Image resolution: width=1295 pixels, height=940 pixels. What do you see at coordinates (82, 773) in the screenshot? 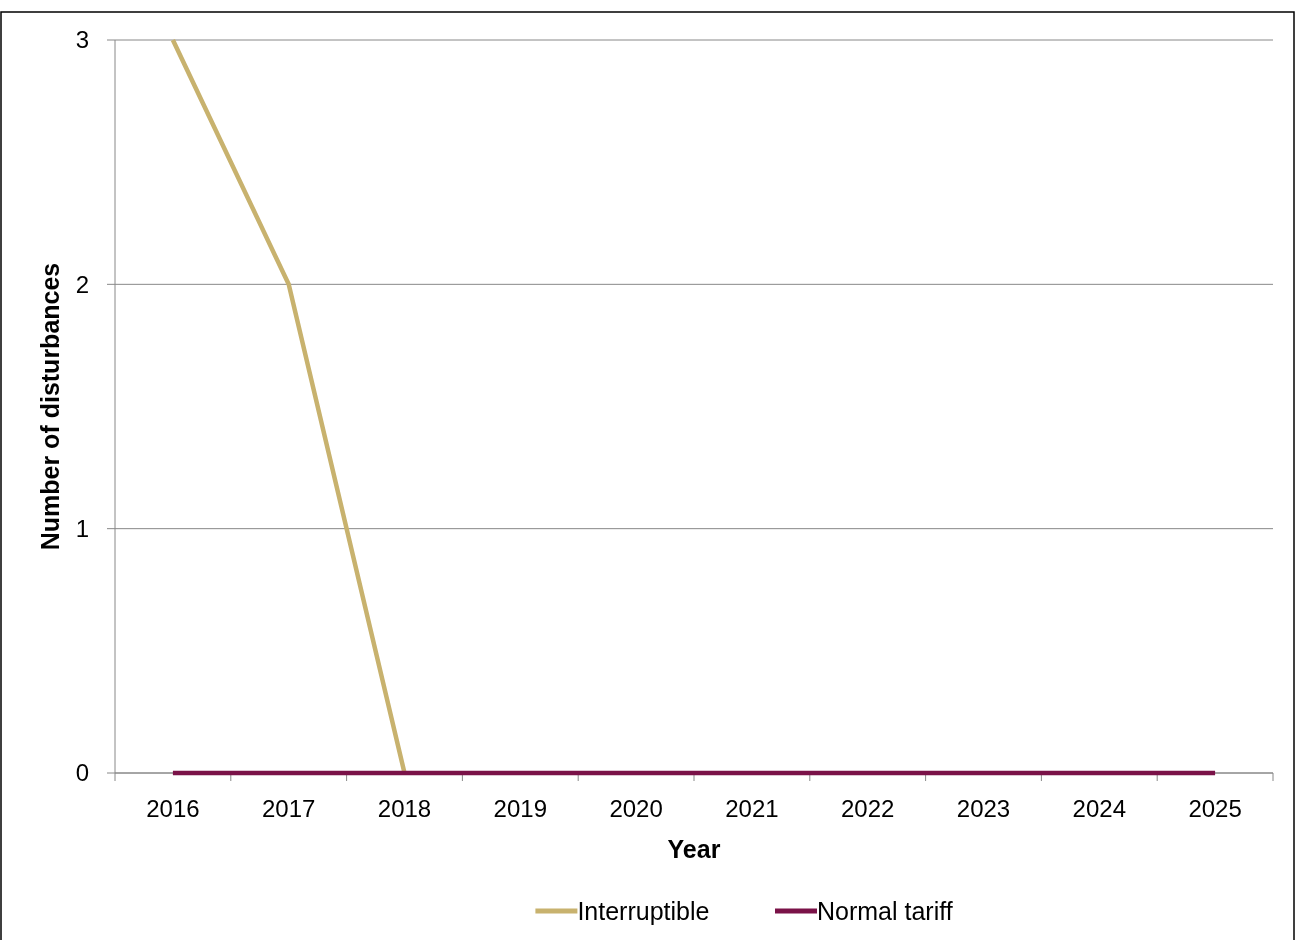
I see `y-tick-label: 0` at bounding box center [82, 773].